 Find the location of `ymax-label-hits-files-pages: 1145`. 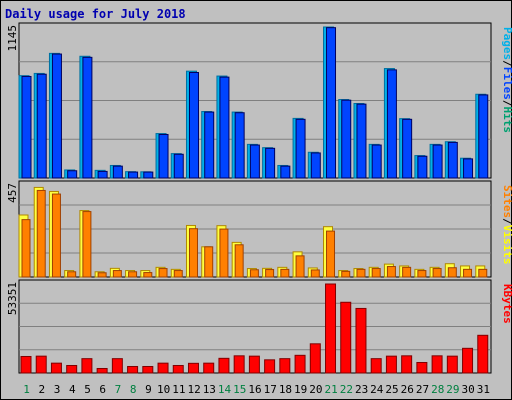

ymax-label-hits-files-pages: 1145 is located at coordinates (12, 38).